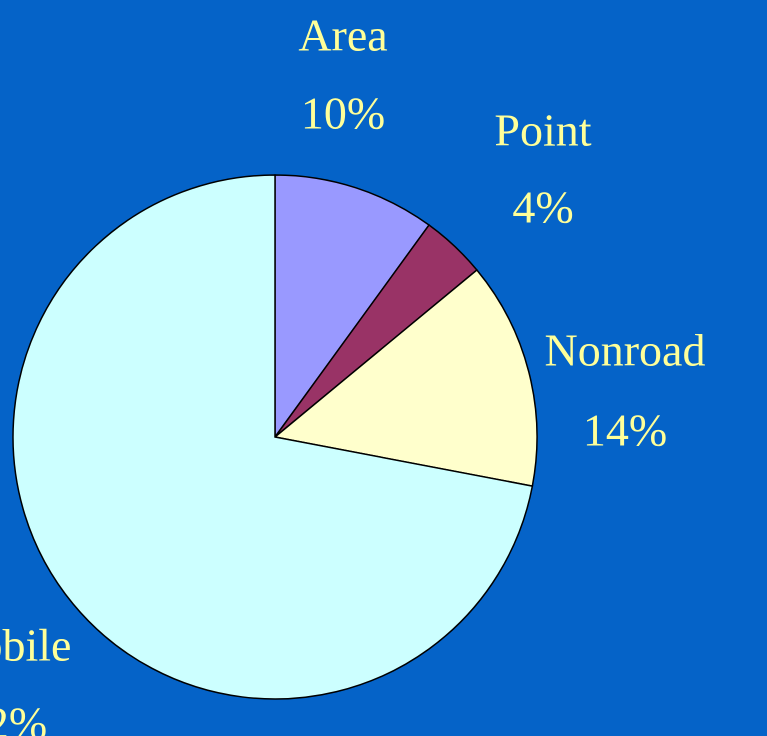 The height and width of the screenshot is (736, 767). Describe the element at coordinates (625, 350) in the screenshot. I see `slice-label: Nonroad` at that location.